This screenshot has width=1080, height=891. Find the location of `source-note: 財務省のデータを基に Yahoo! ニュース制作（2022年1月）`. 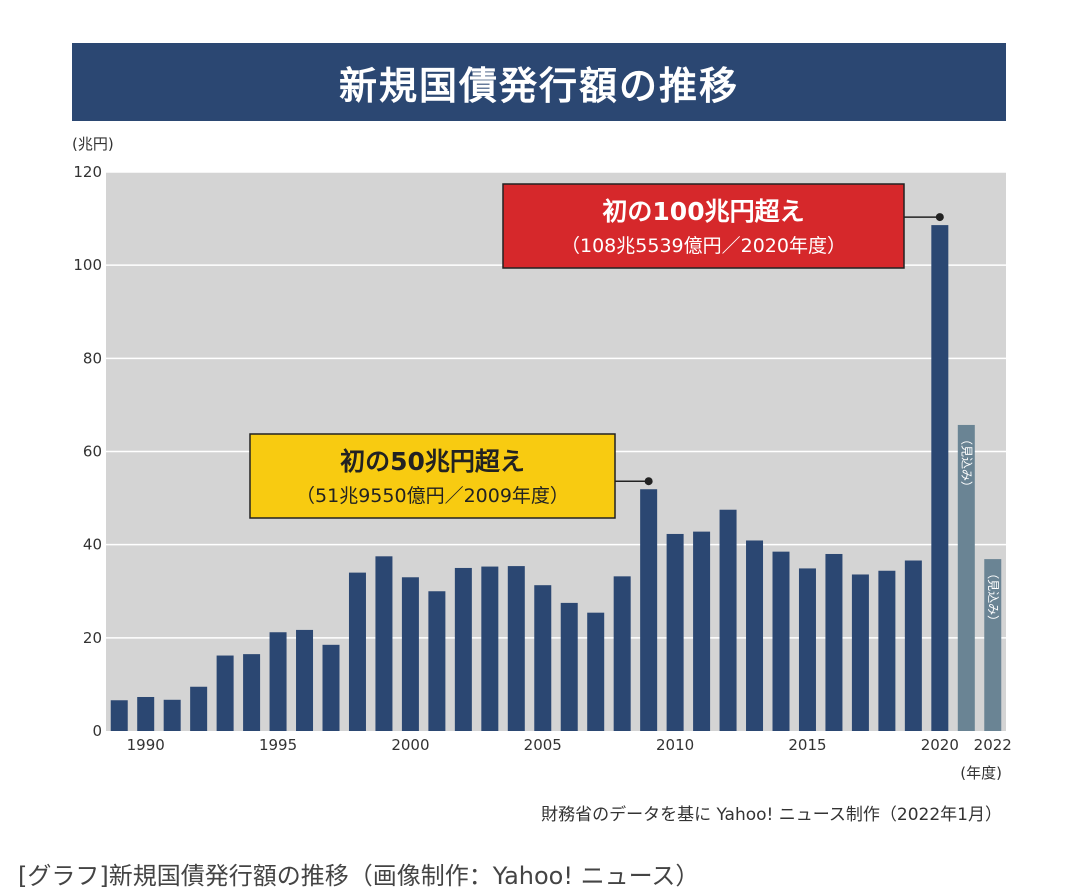

source-note: 財務省のデータを基に Yahoo! ニュース制作（2022年1月） is located at coordinates (771, 815).